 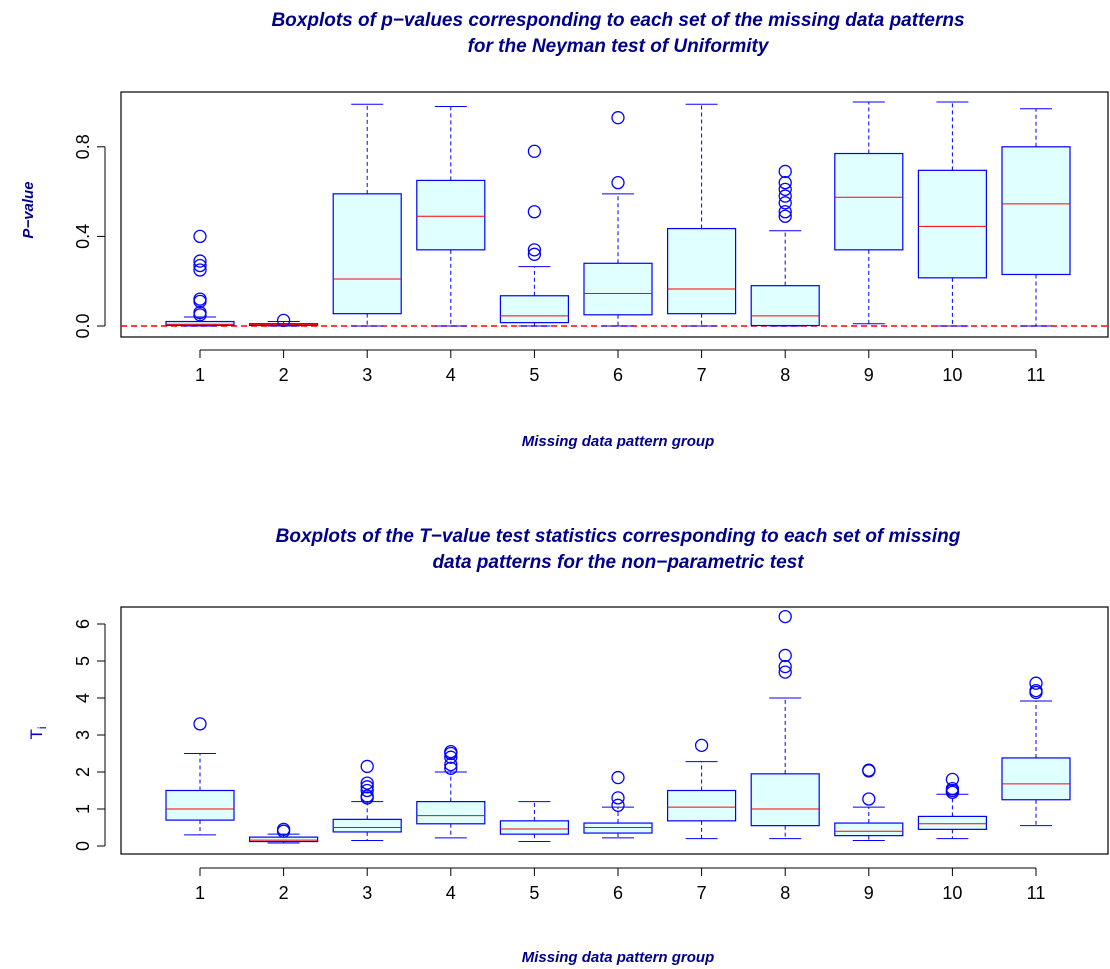 I want to click on x-tick-label: 3, so click(x=367, y=893).